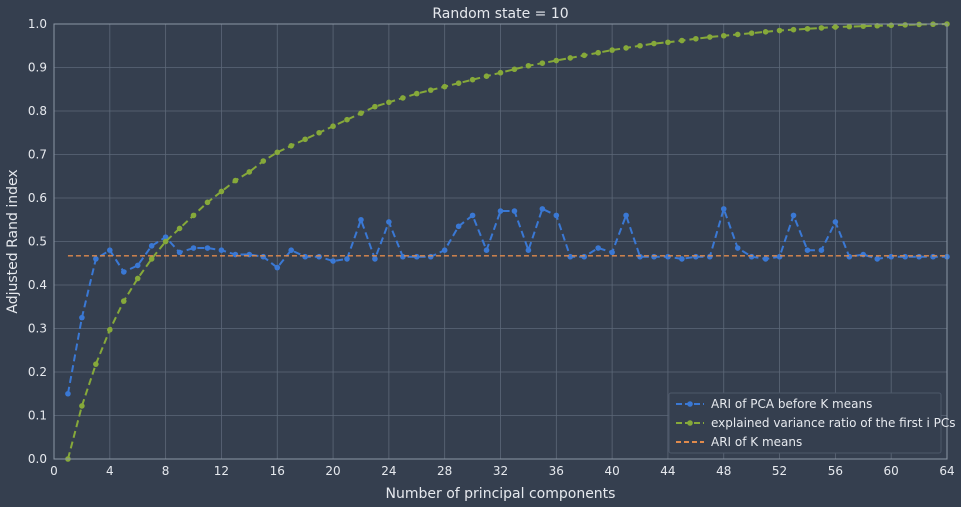  Describe the element at coordinates (946, 471) in the screenshot. I see `x-tick-label: 64` at that location.